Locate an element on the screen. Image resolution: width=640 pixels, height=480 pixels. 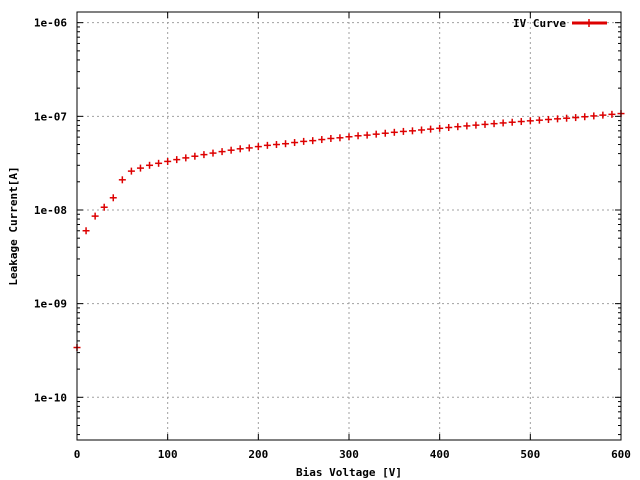
y-tick-label: 1e-06 is located at coordinates (50, 23).